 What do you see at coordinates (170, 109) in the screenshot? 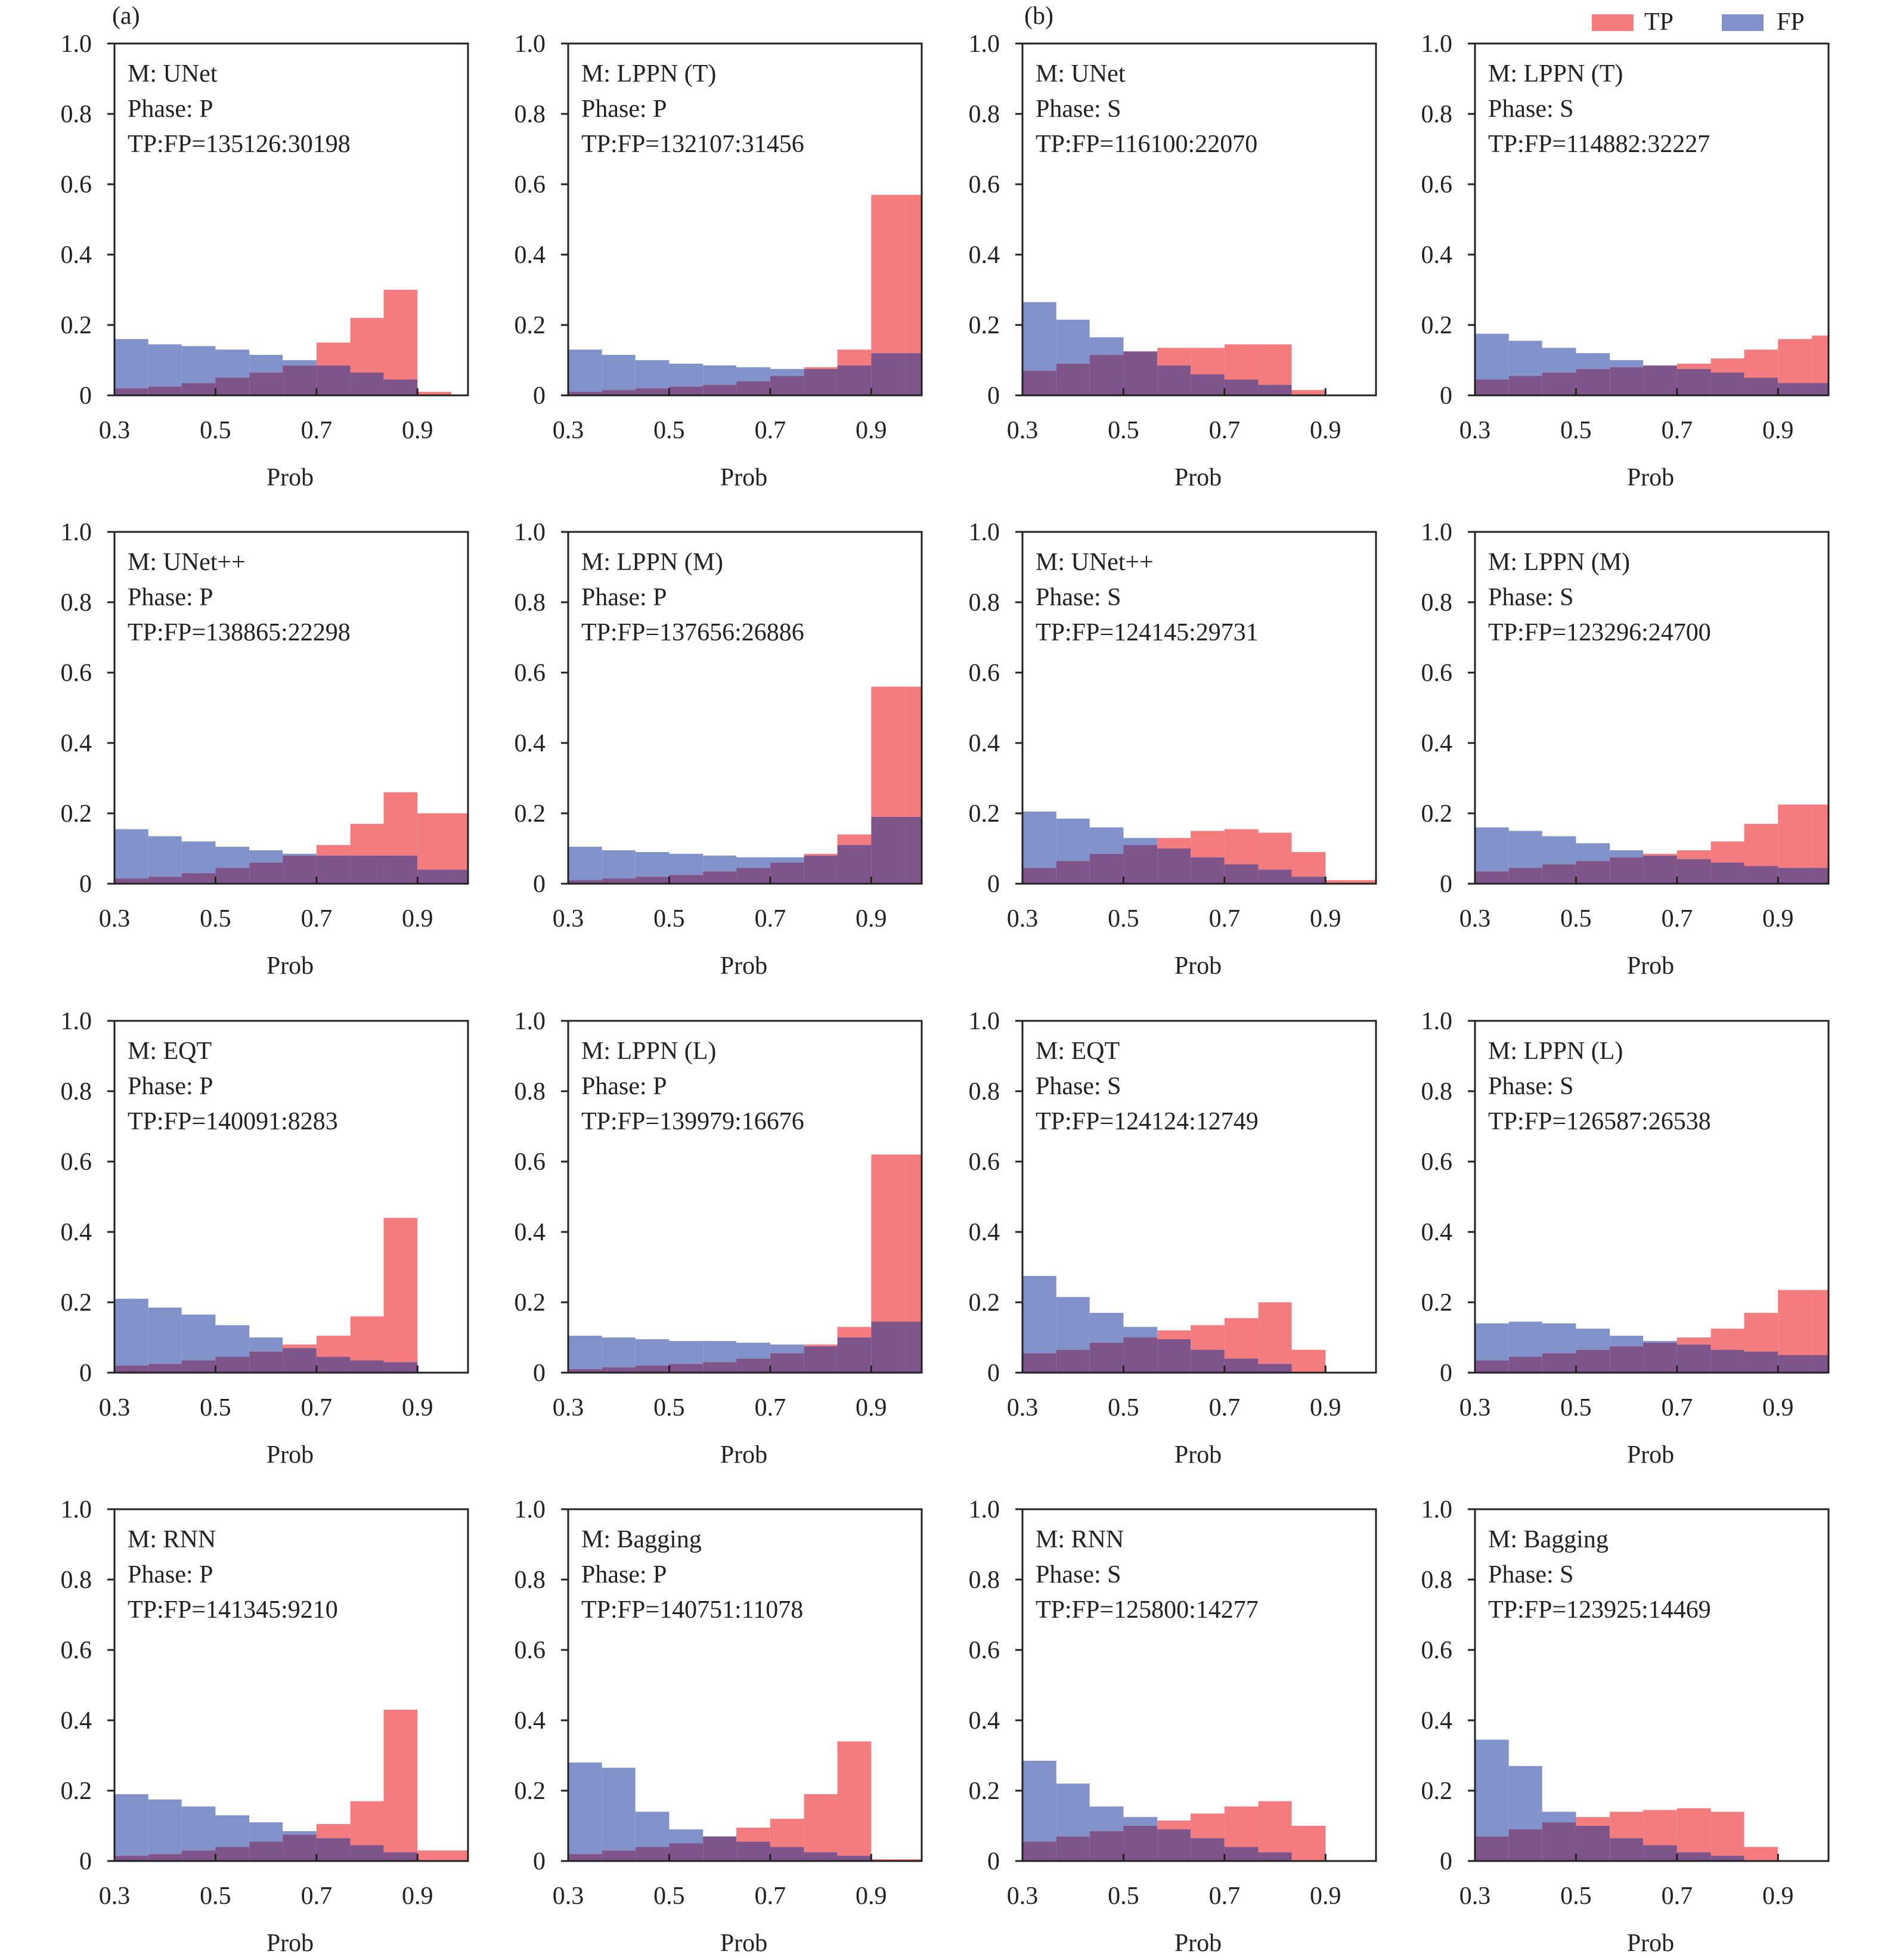
I see `phase-label: Phase: P` at bounding box center [170, 109].